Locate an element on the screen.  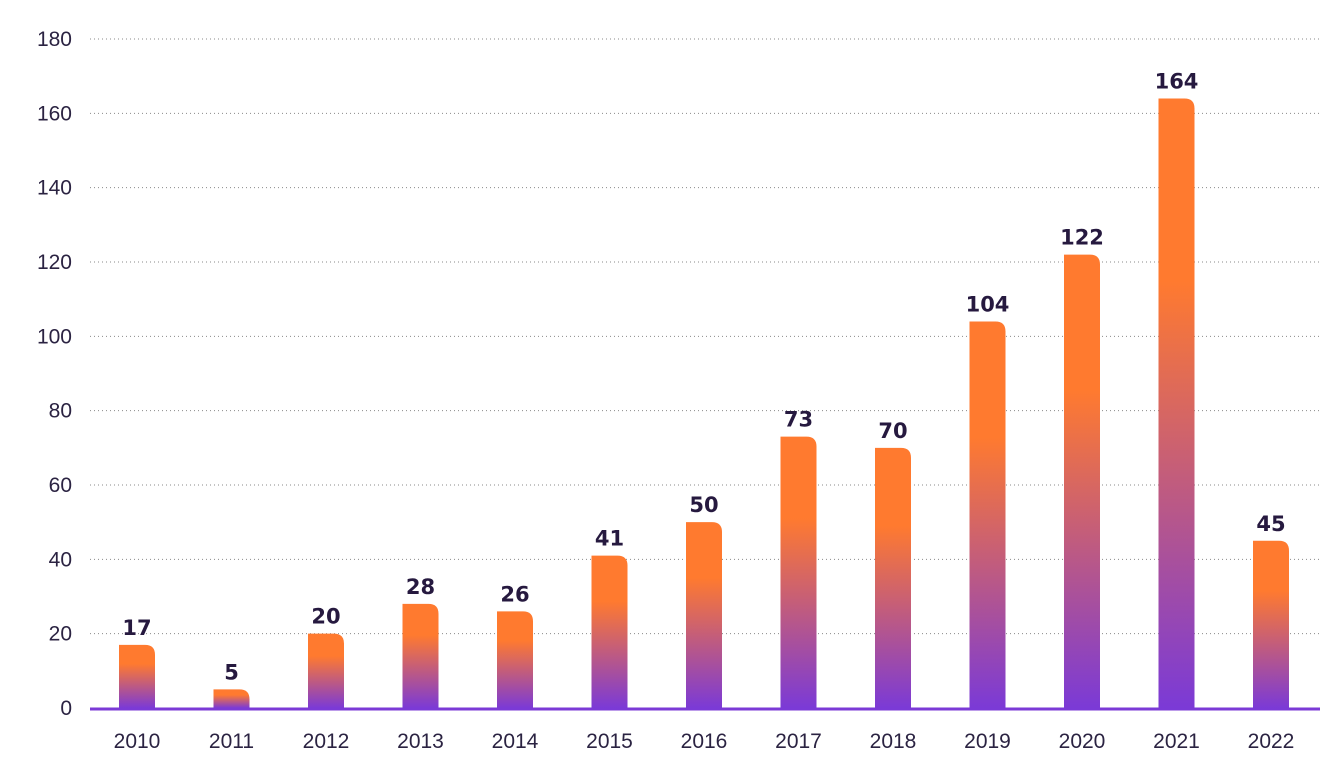
x-tick-label: 2015 is located at coordinates (609, 741).